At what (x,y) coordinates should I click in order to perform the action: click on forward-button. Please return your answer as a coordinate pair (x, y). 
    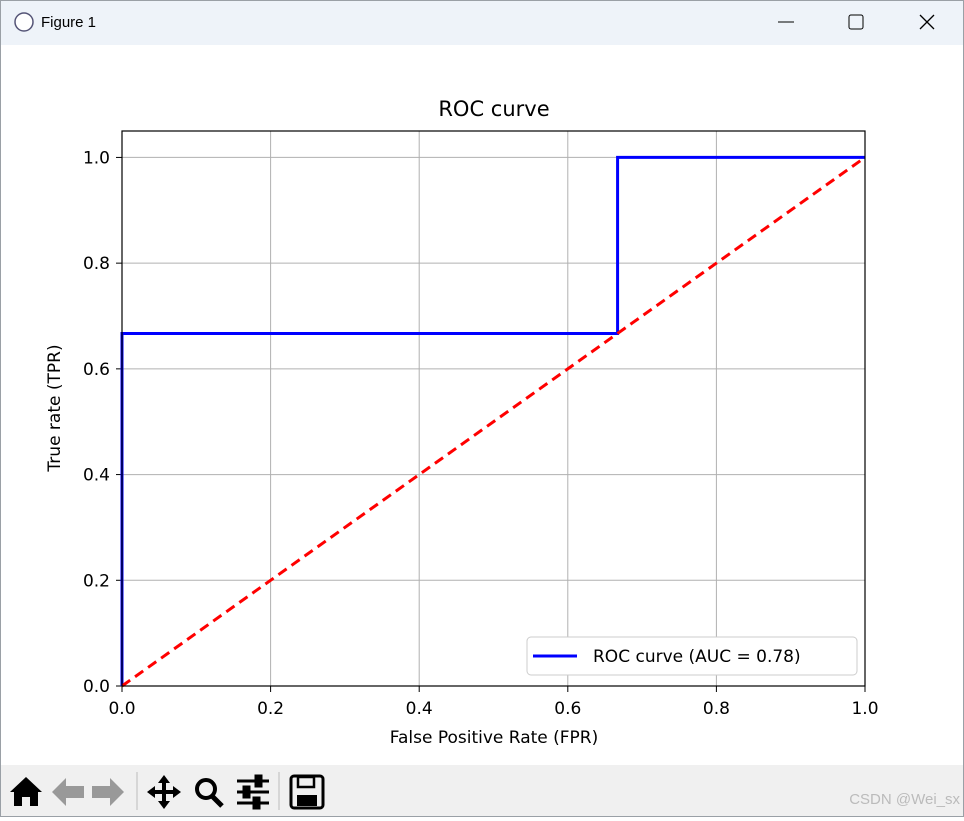
    Looking at the image, I should click on (108, 792).